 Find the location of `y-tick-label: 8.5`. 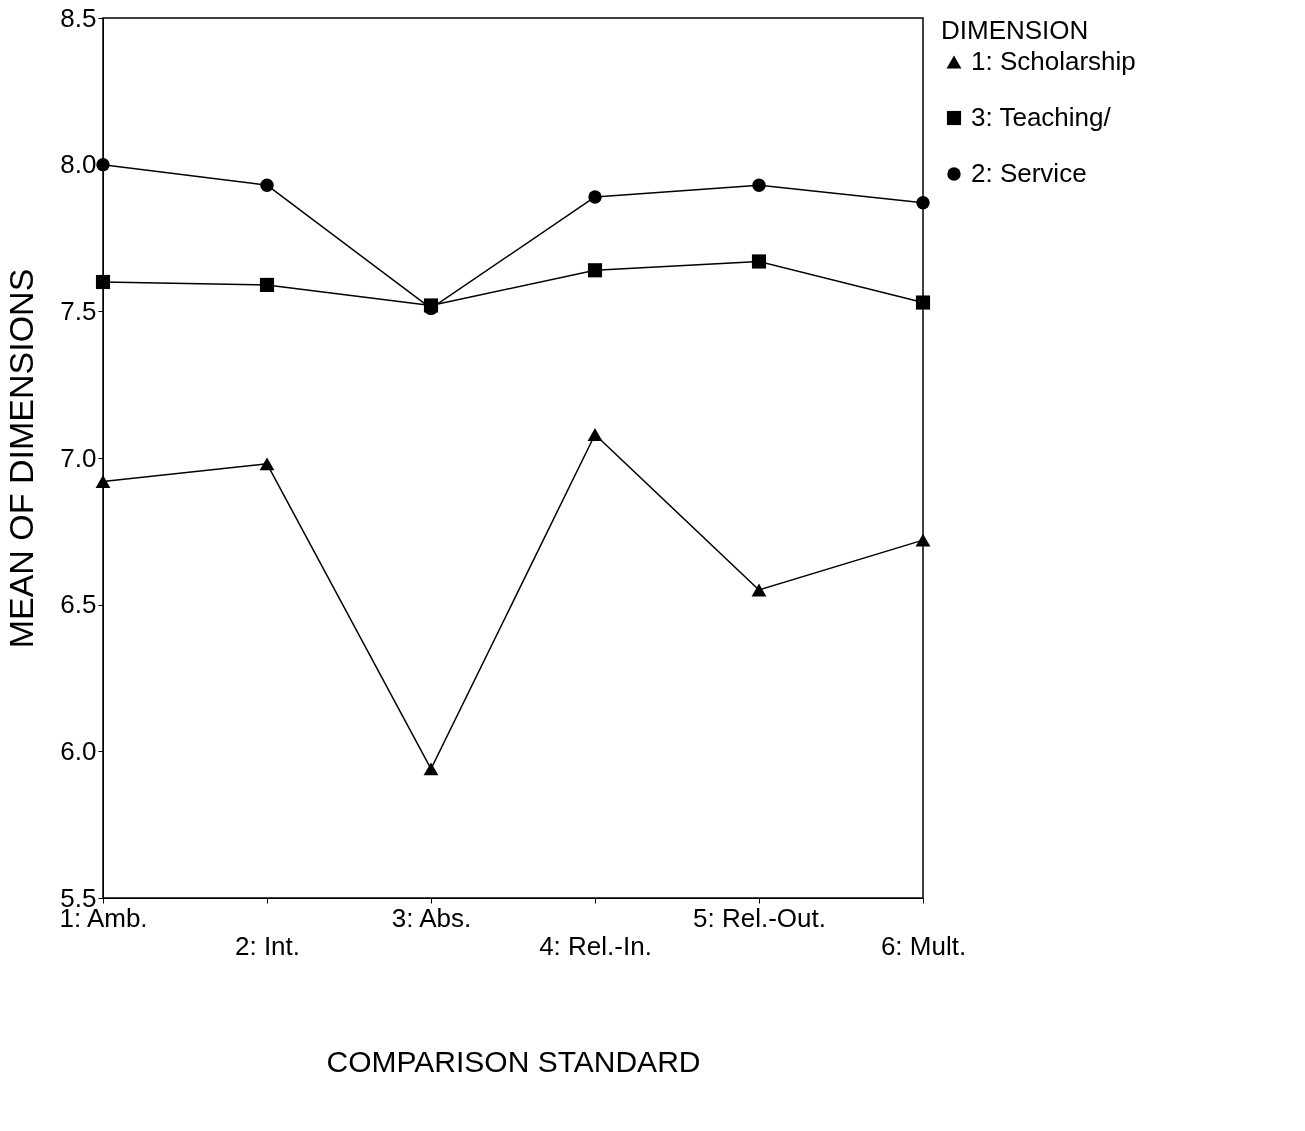

y-tick-label: 8.5 is located at coordinates (78, 17).